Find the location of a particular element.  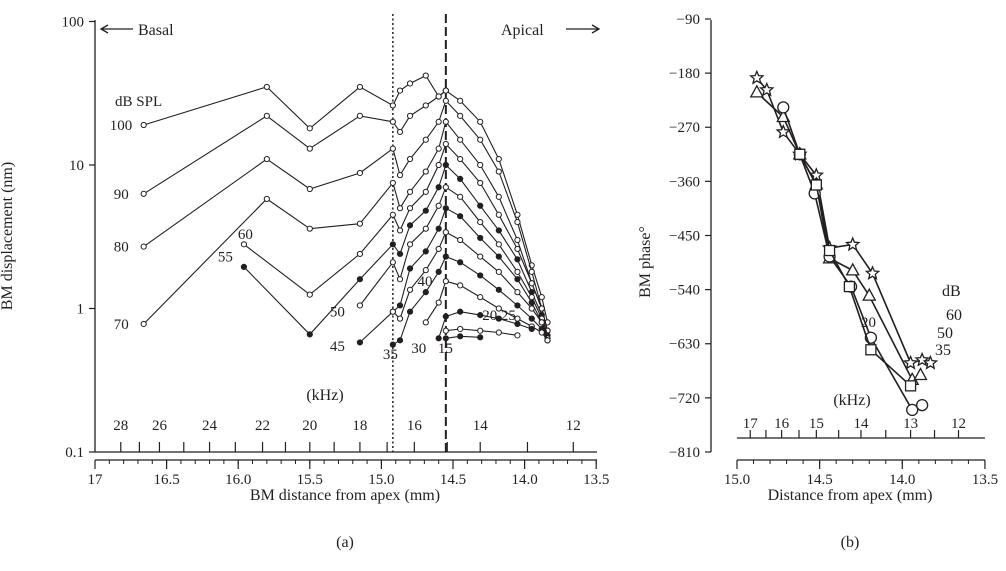

basal-label: Basal is located at coordinates (156, 30).